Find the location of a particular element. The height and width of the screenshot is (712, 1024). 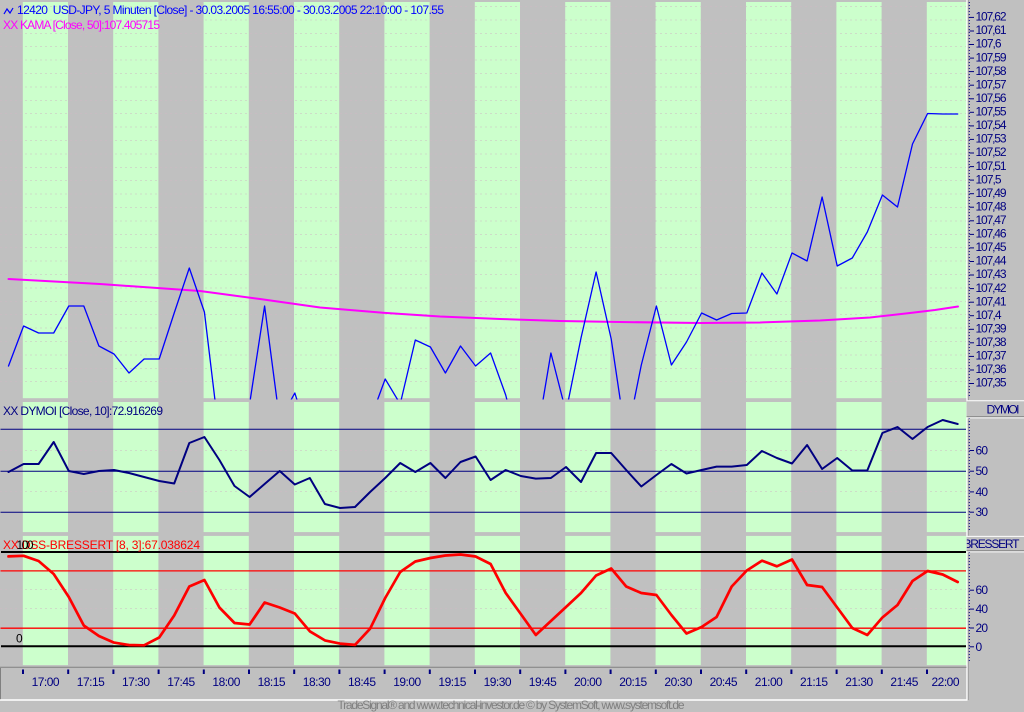

svg-text: 21:45 is located at coordinates (904, 682).